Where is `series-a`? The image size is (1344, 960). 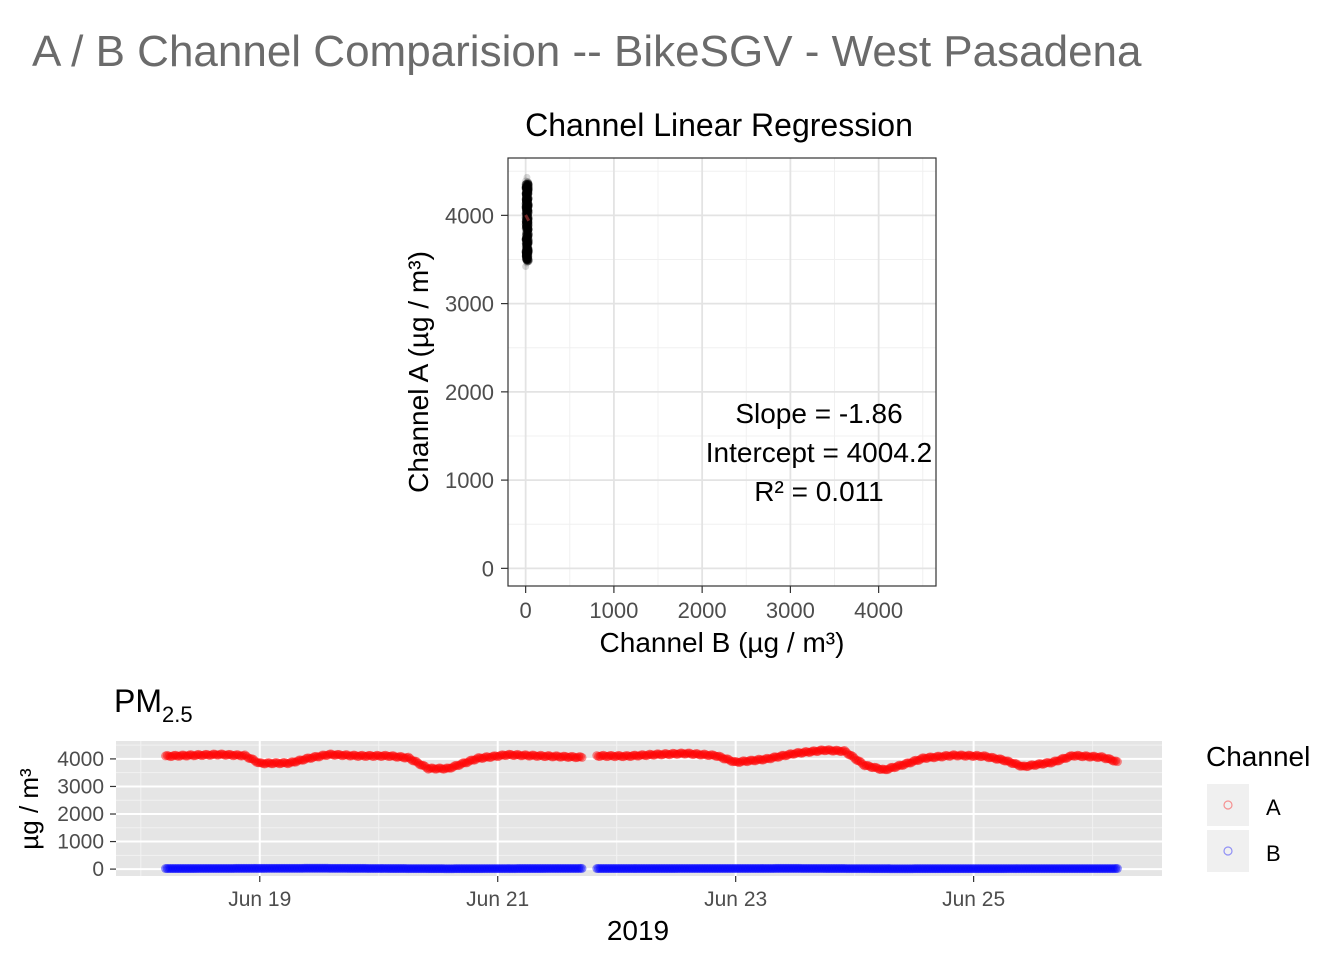
series-a is located at coordinates (641, 760).